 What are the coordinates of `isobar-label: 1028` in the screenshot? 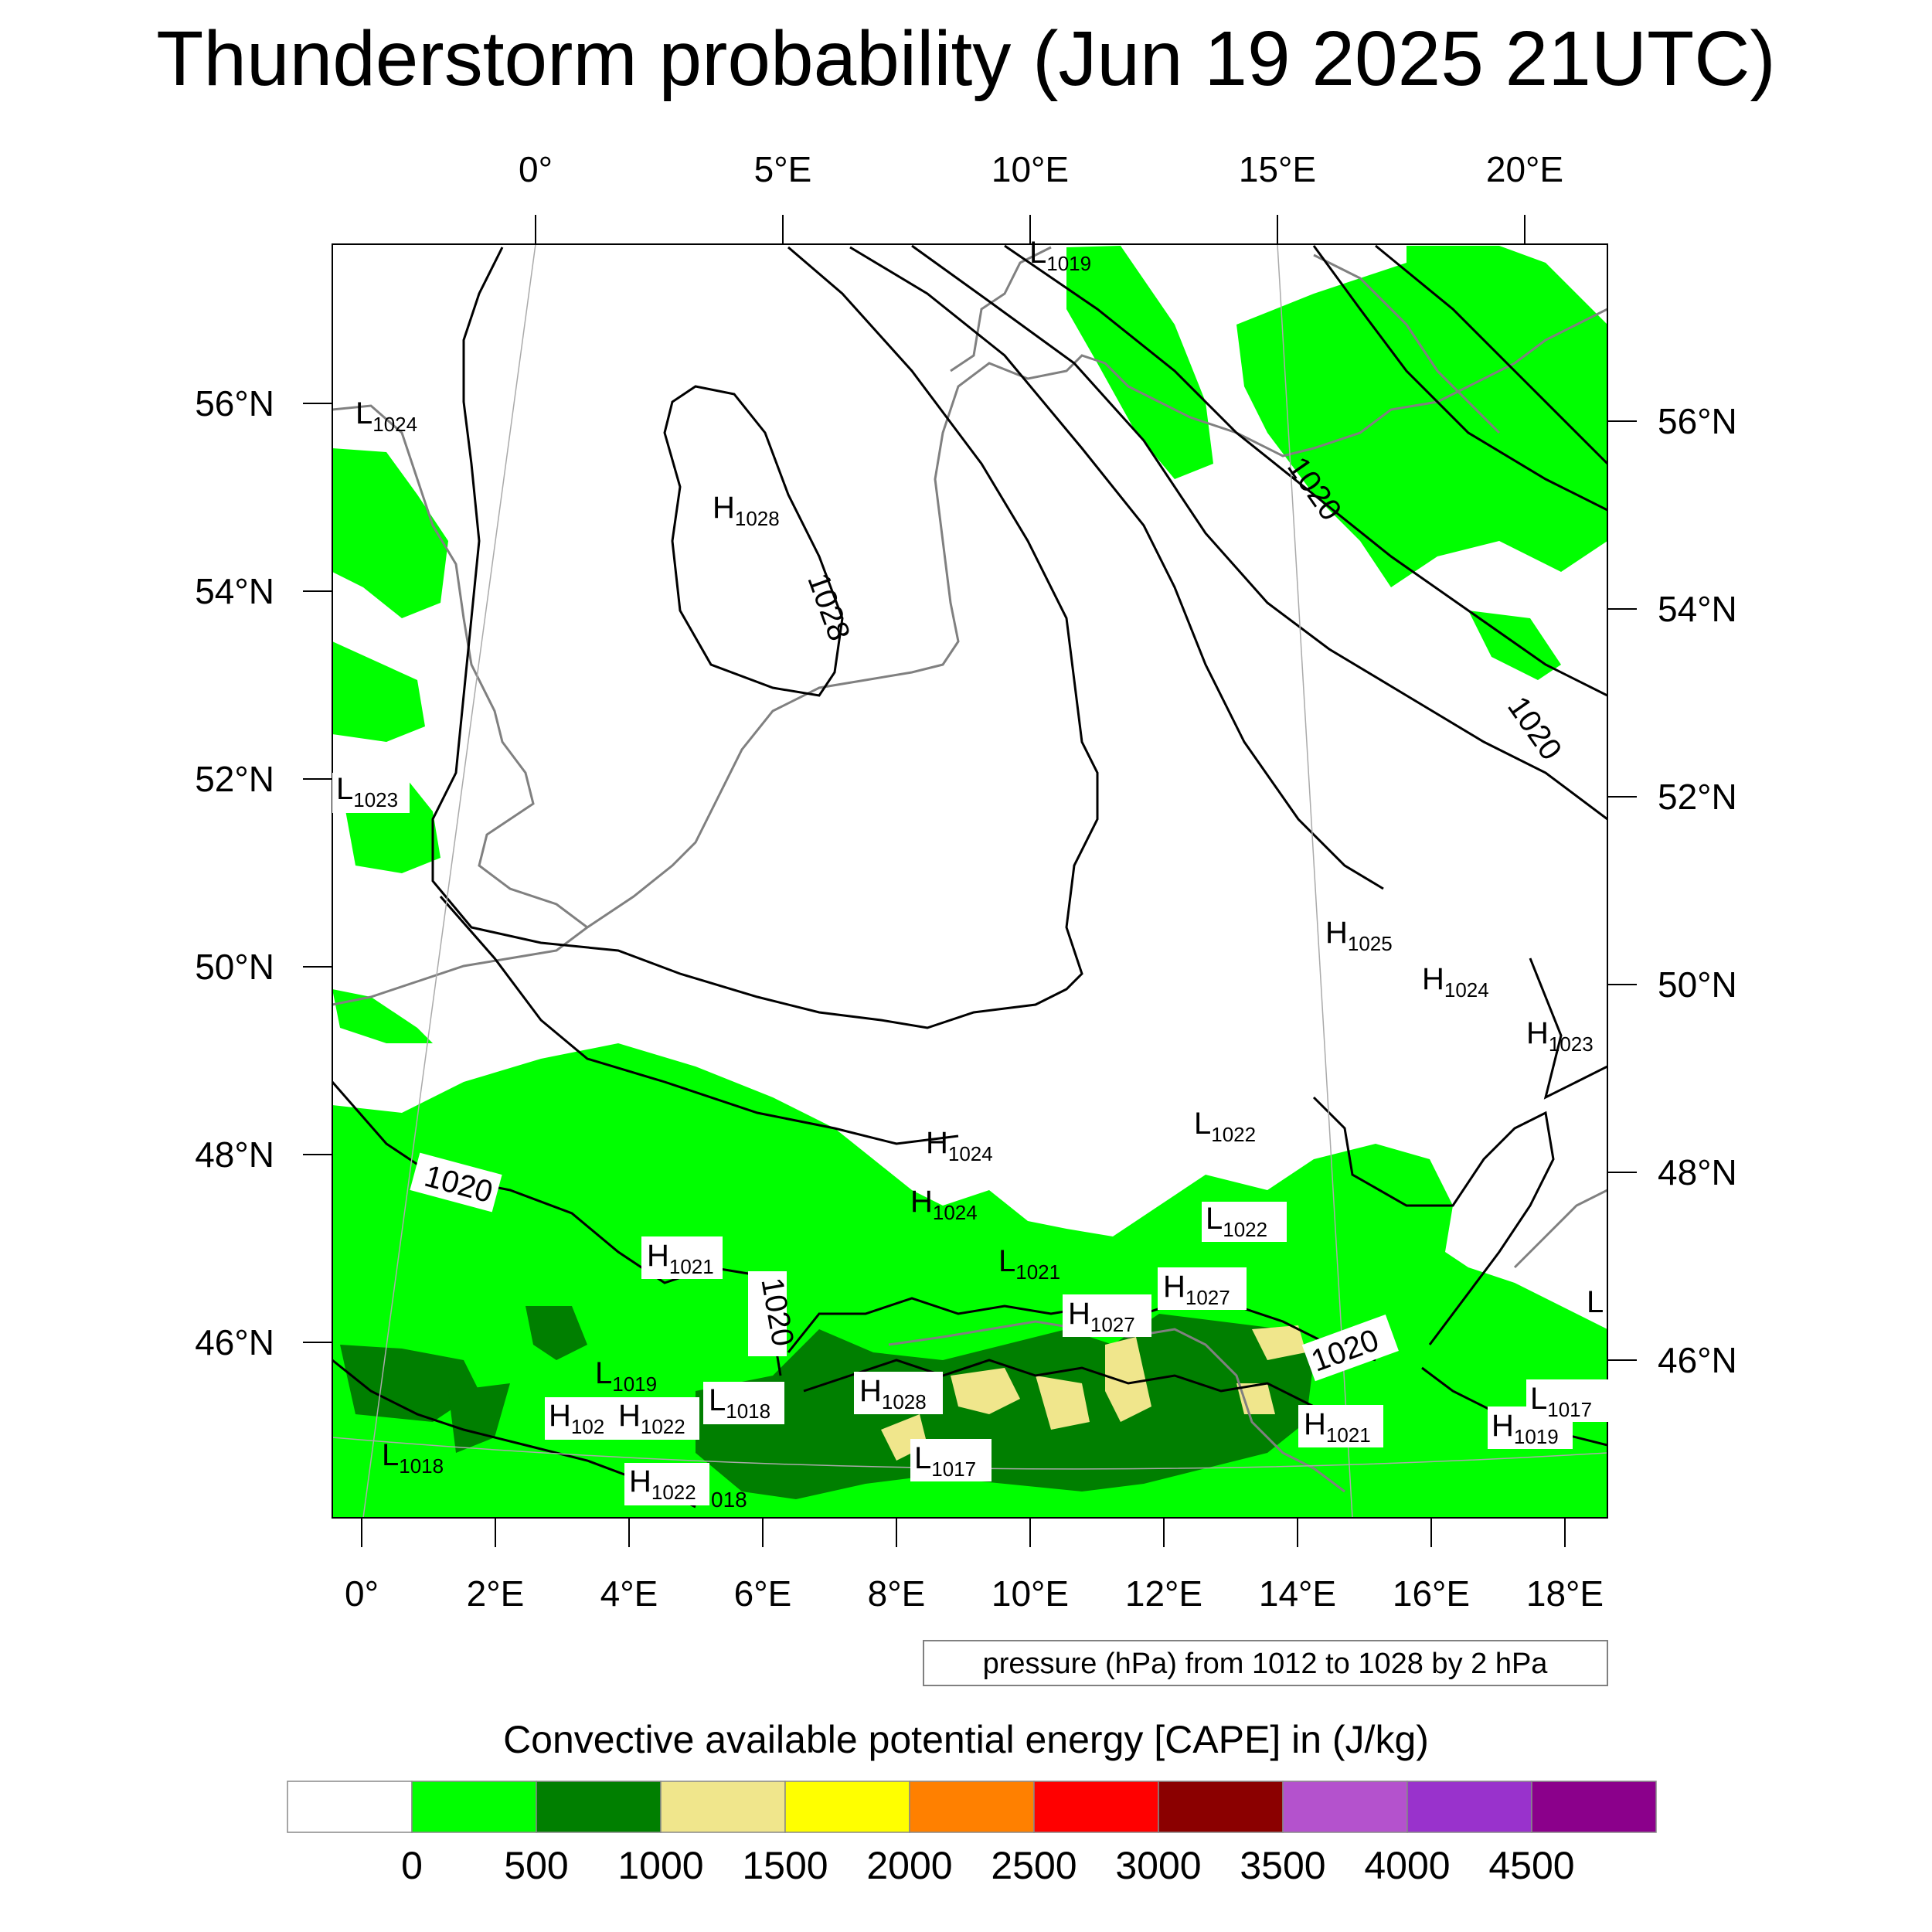 It's located at (828, 607).